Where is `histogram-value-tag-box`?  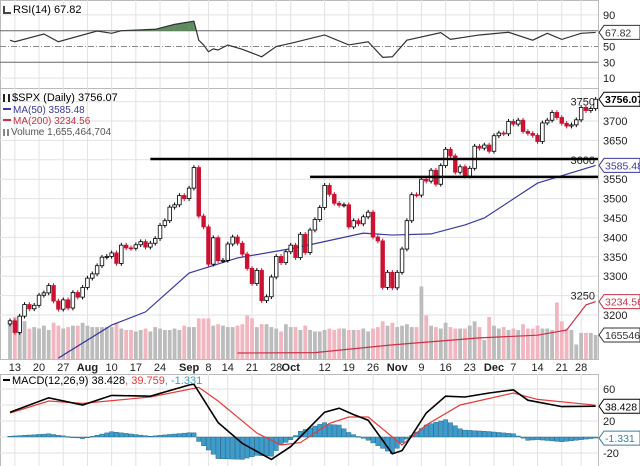 histogram-value-tag-box is located at coordinates (619, 438).